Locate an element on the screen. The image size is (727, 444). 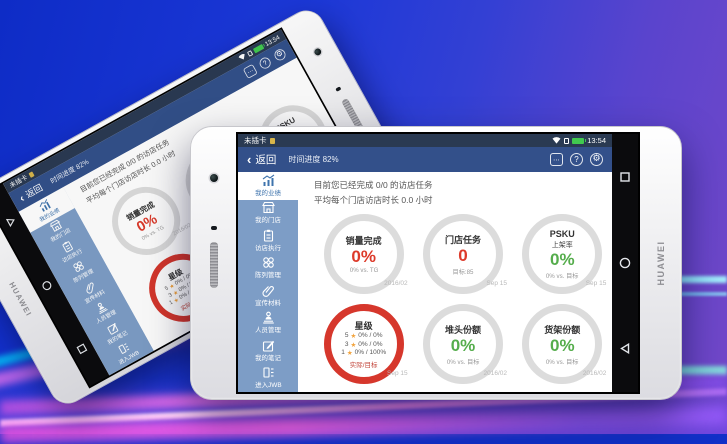
sidebar-item-materials: 宣传材料 is located at coordinates (268, 296).